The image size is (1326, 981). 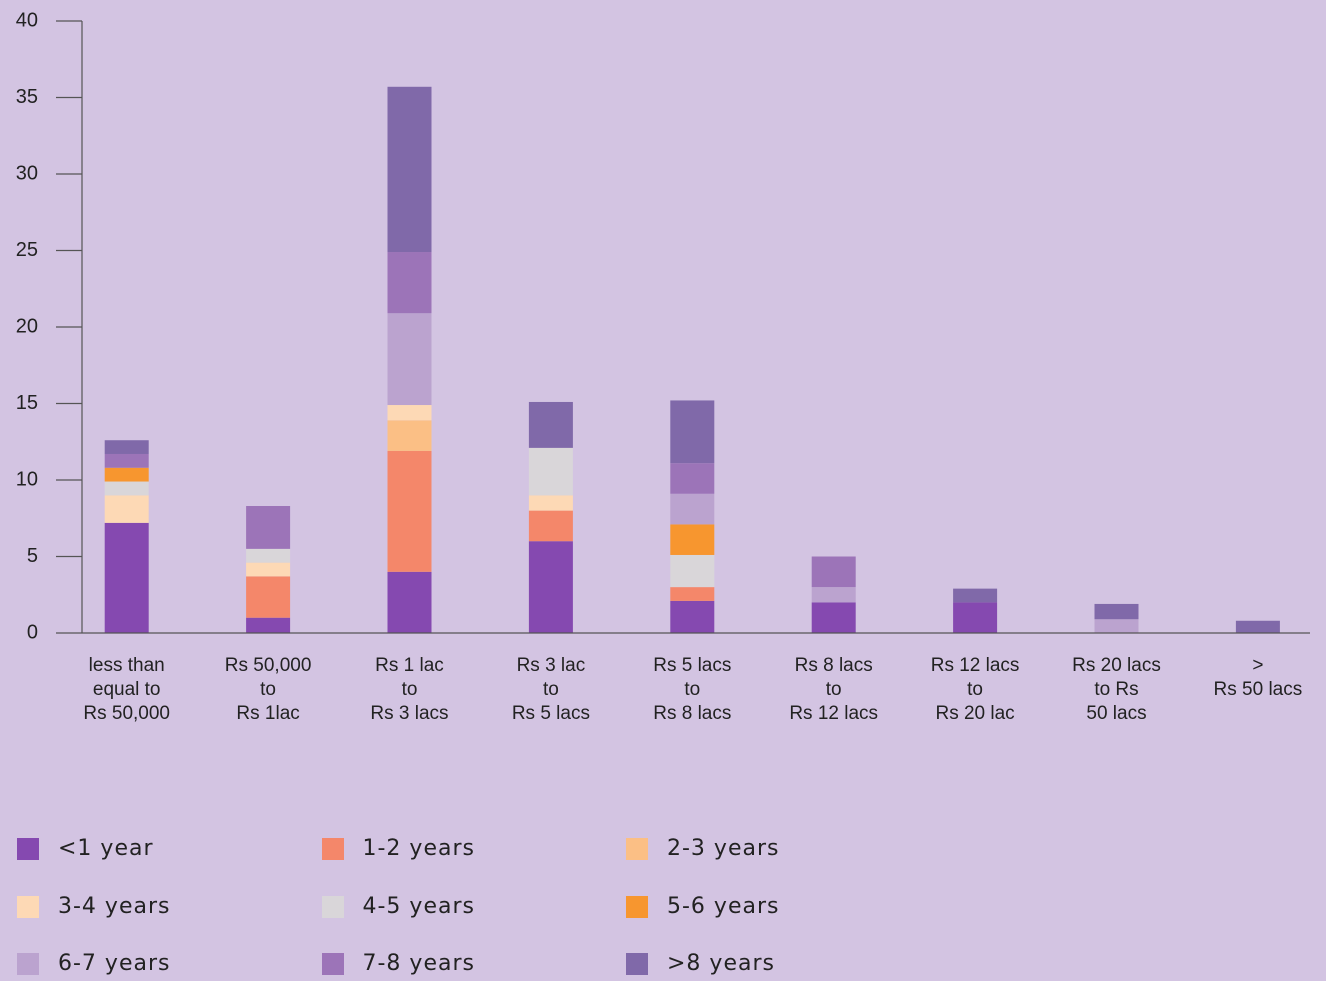 What do you see at coordinates (975, 689) in the screenshot?
I see `x-tick-label: Rs 12 lacs to Rs 20 lac` at bounding box center [975, 689].